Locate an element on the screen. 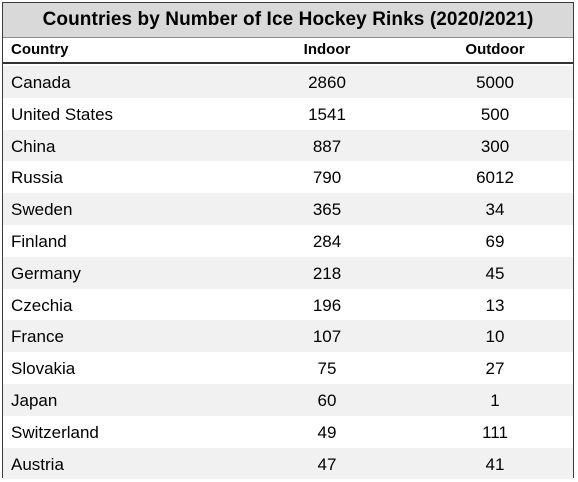 Image resolution: width=578 pixels, height=482 pixels. cell-indoor: 196 is located at coordinates (327, 305).